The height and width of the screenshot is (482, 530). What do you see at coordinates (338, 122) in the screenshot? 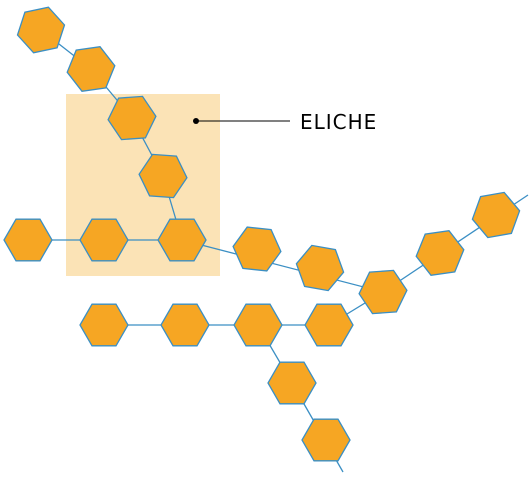
I see `callout-label: ELICHE` at bounding box center [338, 122].